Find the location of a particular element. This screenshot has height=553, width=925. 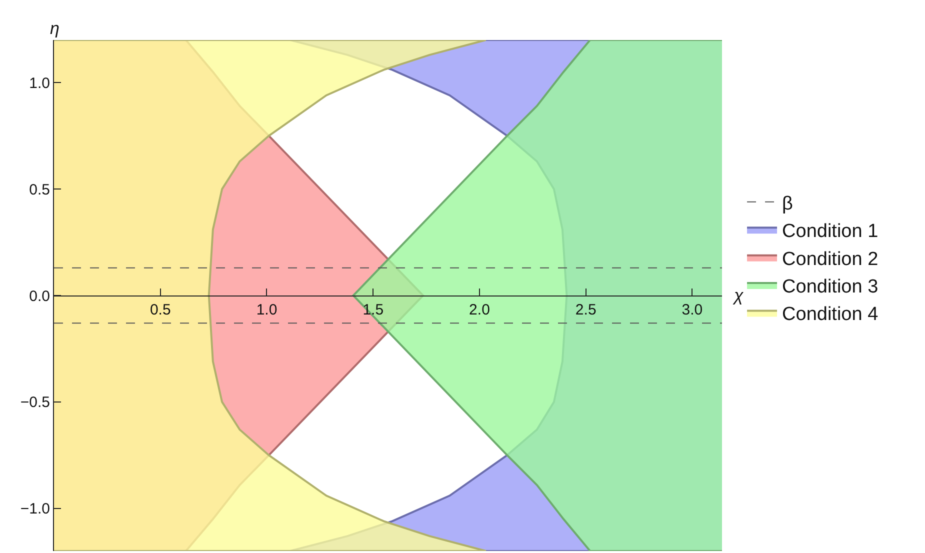

y-axis-title: η is located at coordinates (55, 28).